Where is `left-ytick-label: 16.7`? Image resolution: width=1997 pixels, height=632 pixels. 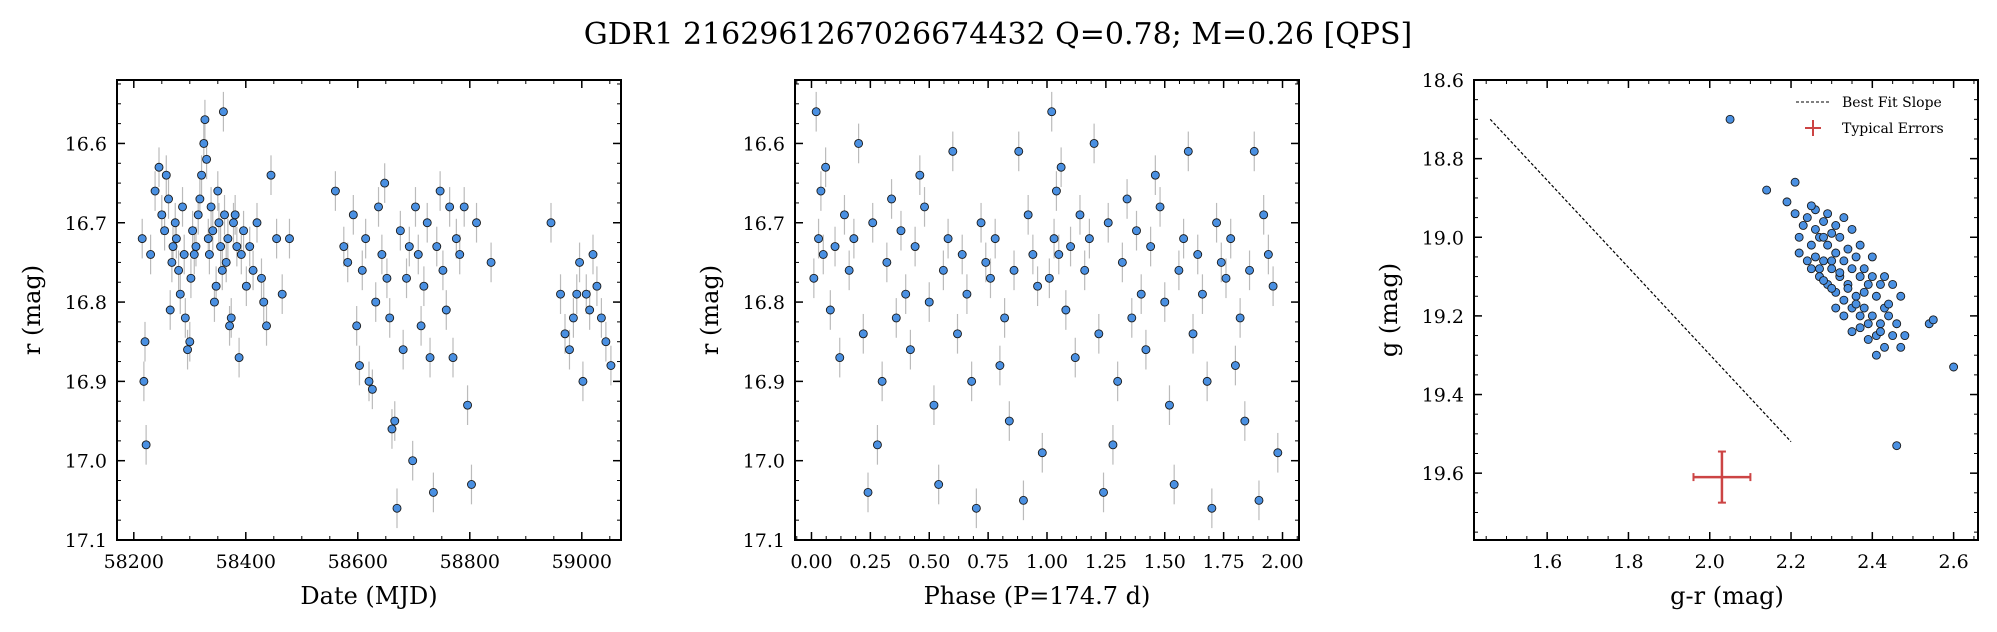
left-ytick-label: 16.7 is located at coordinates (86, 224).